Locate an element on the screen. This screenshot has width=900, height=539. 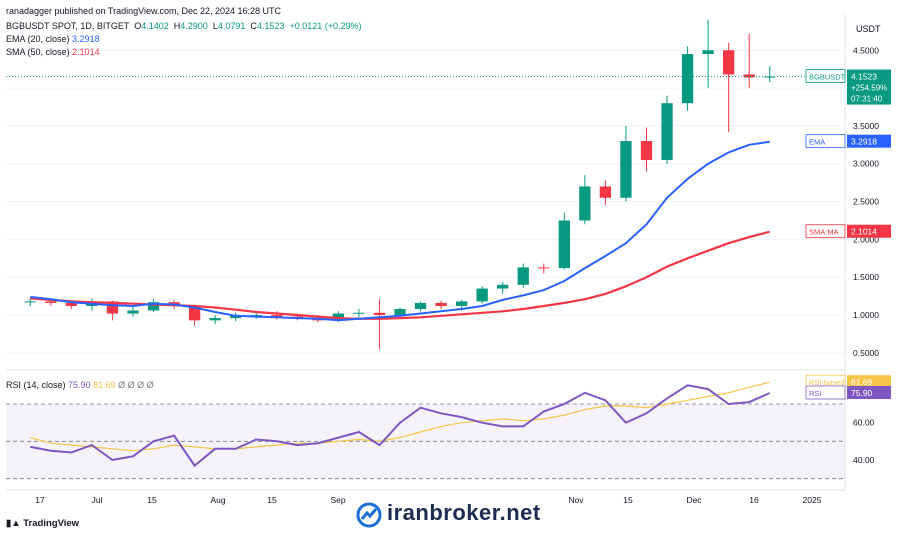
price-tick-label: 1.5000 is located at coordinates (866, 277).